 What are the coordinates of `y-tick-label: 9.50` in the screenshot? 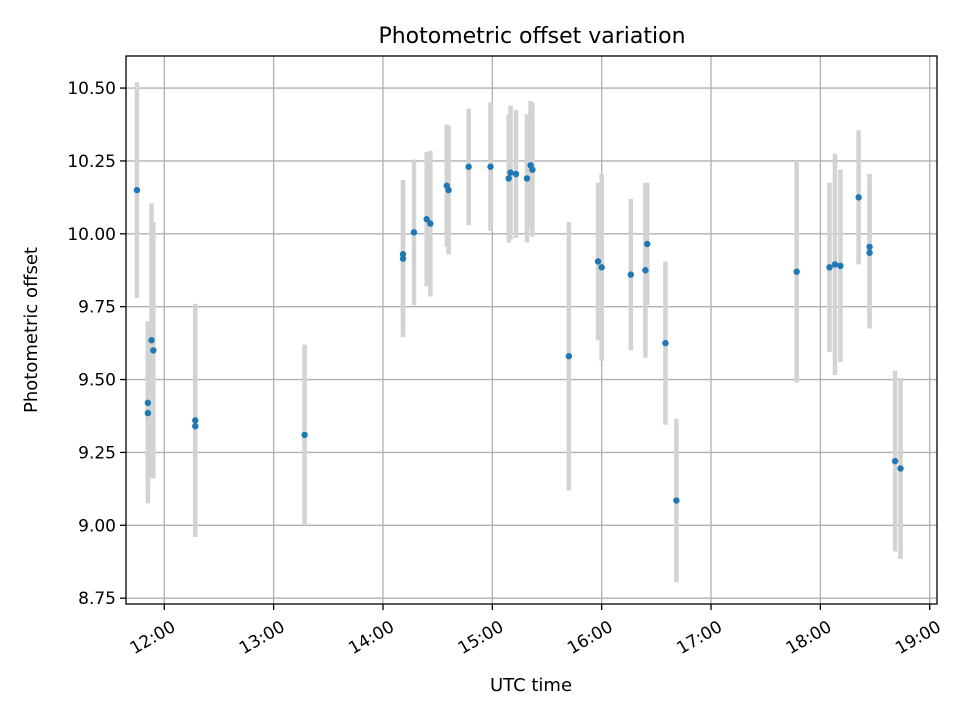 It's located at (97, 381).